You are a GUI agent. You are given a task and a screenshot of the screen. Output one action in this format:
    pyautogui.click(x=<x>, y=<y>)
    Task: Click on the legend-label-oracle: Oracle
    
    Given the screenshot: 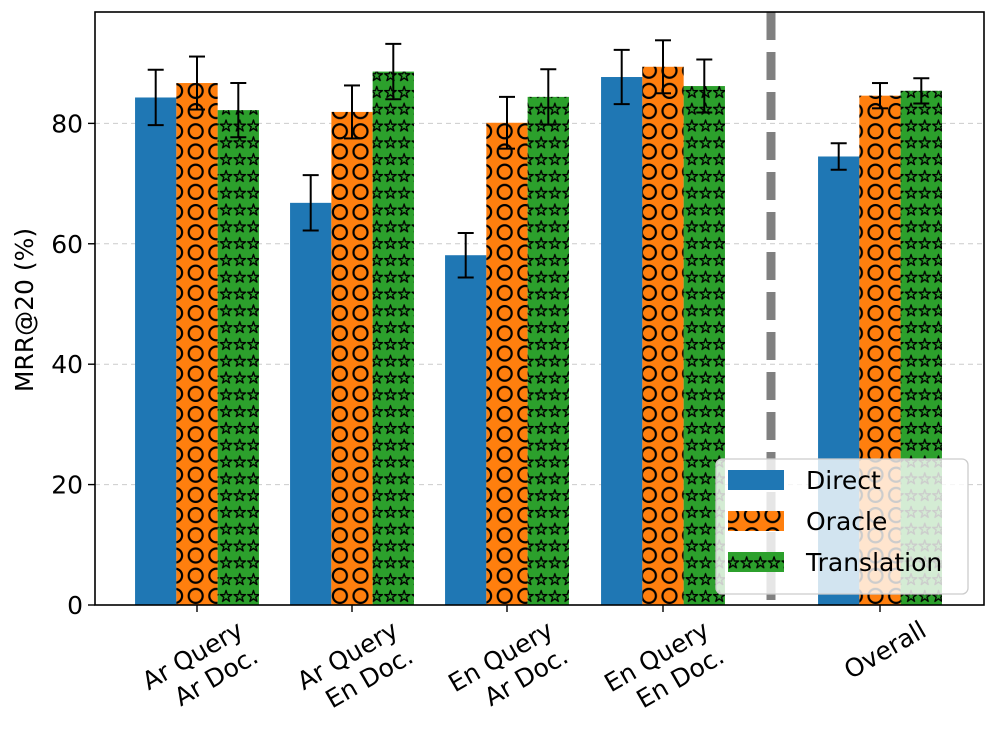 What is the action you would take?
    pyautogui.click(x=846, y=521)
    